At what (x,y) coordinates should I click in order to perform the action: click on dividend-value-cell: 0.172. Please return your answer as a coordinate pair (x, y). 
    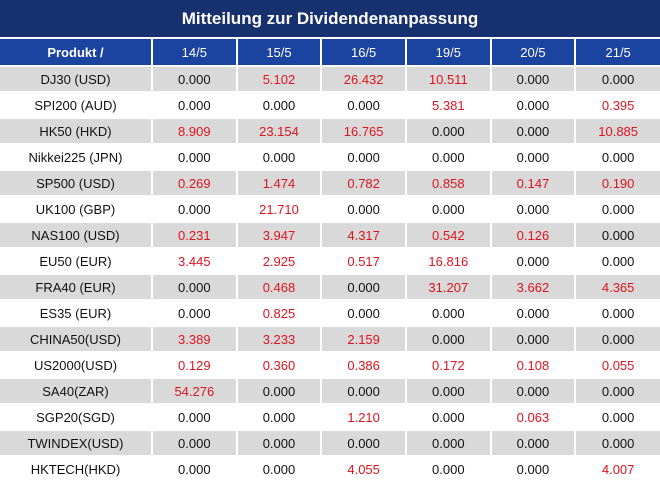
    Looking at the image, I should click on (448, 364).